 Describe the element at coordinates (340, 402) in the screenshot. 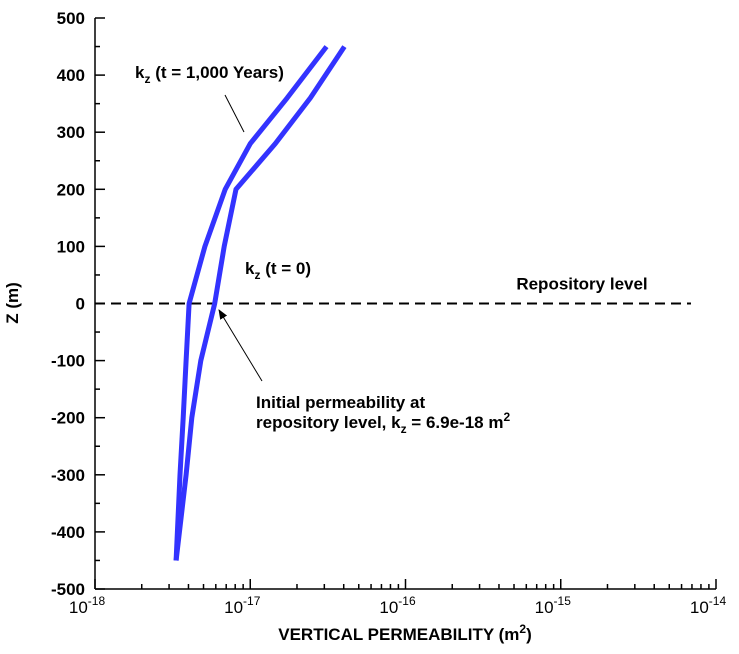

I see `annotation: Initial permeability at` at that location.